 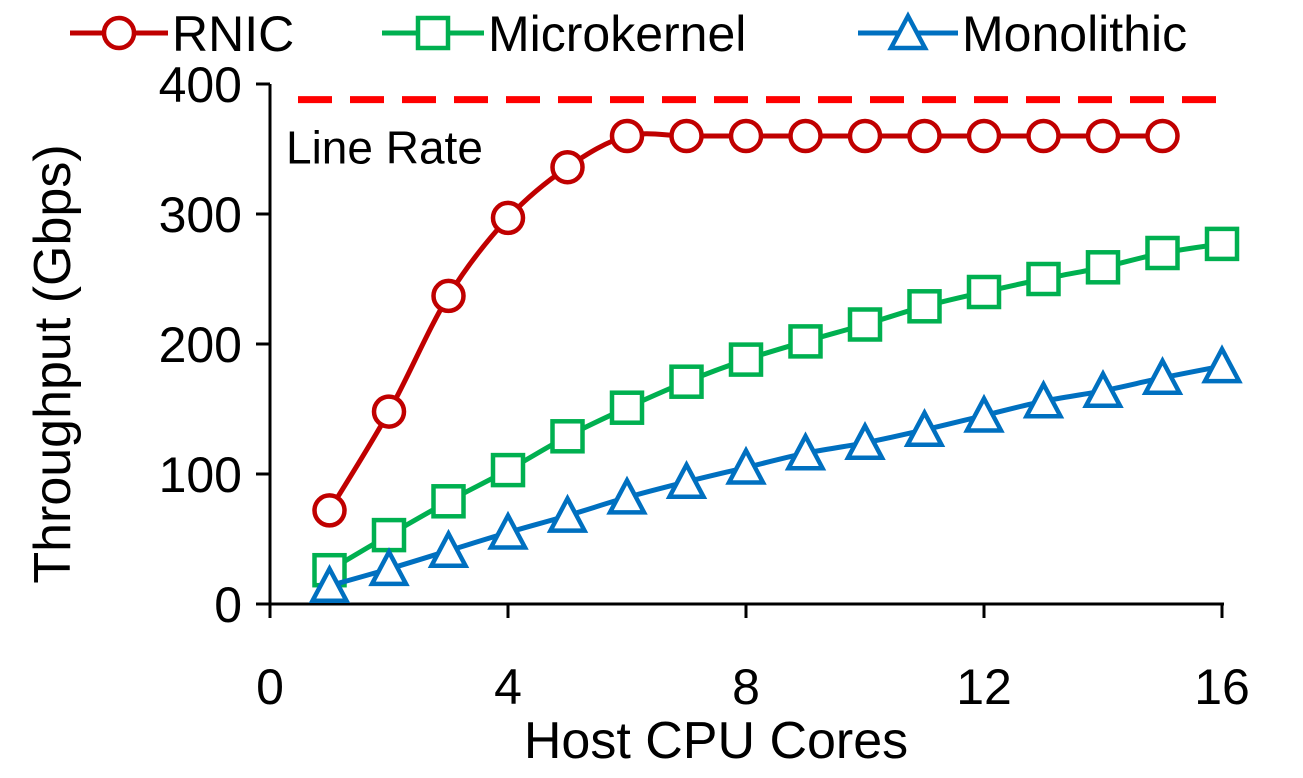 I want to click on legend-label: Microkernel, so click(x=617, y=34).